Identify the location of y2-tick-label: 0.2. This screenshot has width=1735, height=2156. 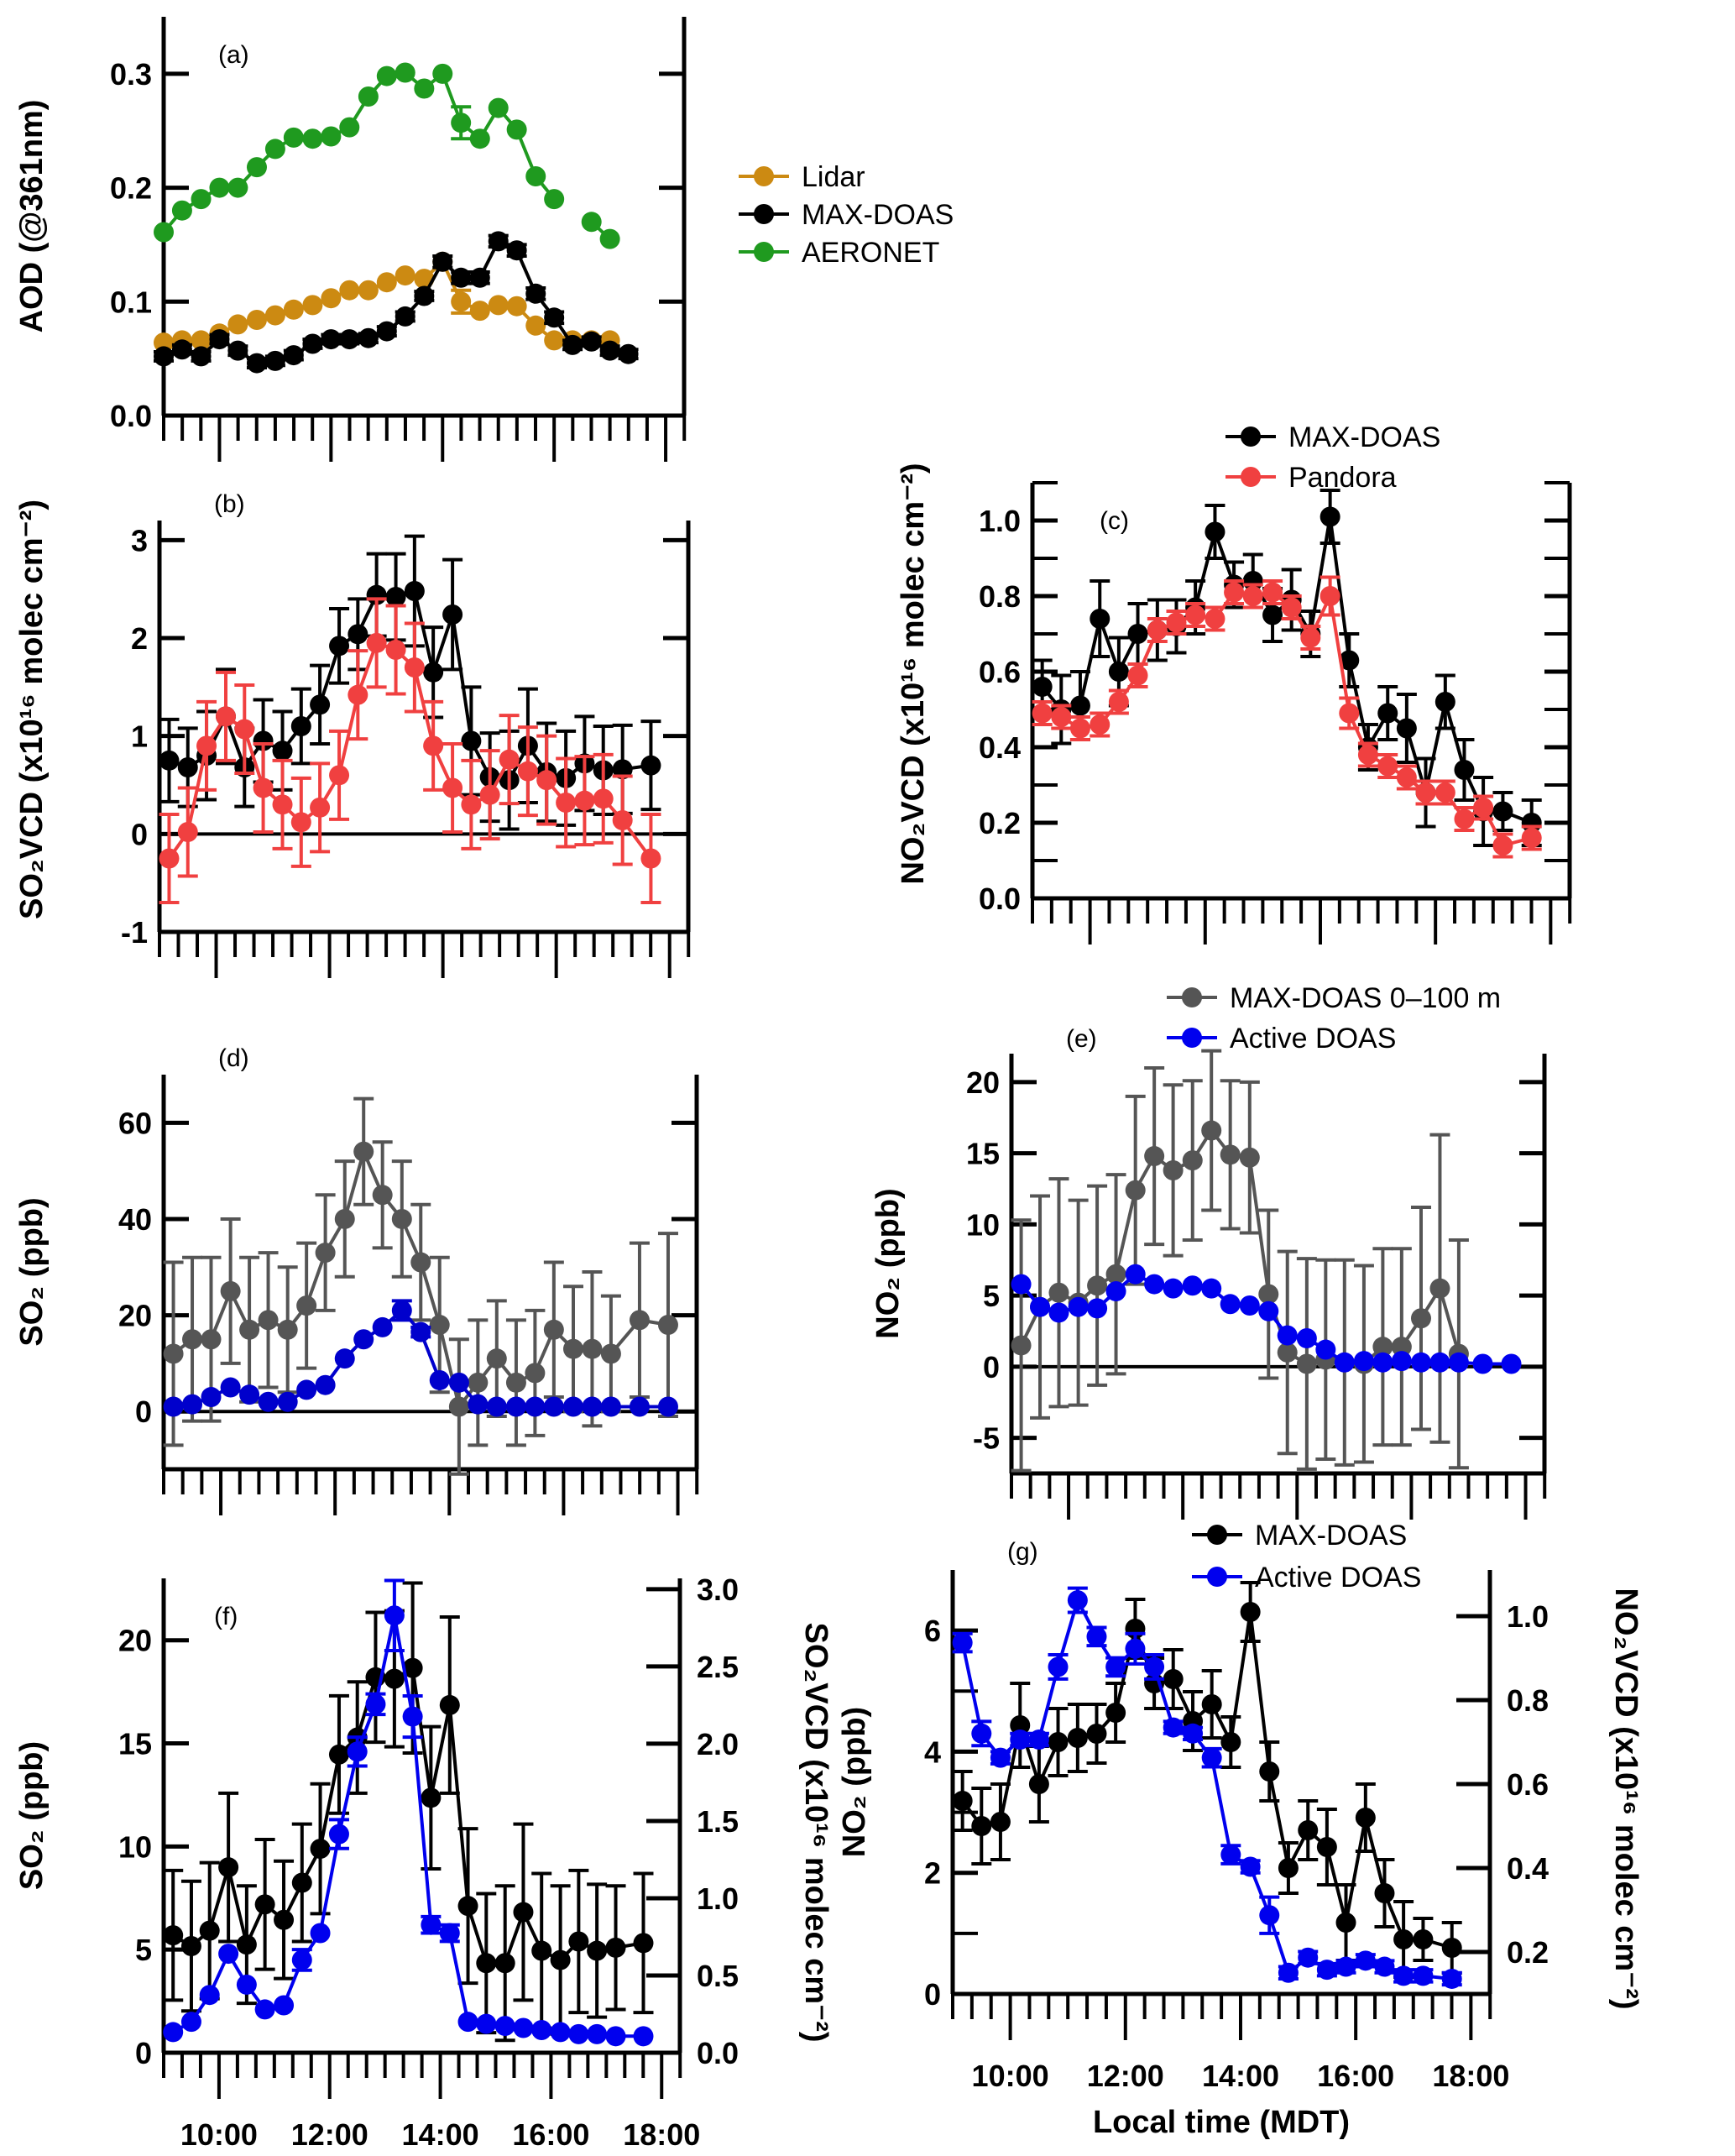
(1528, 1952).